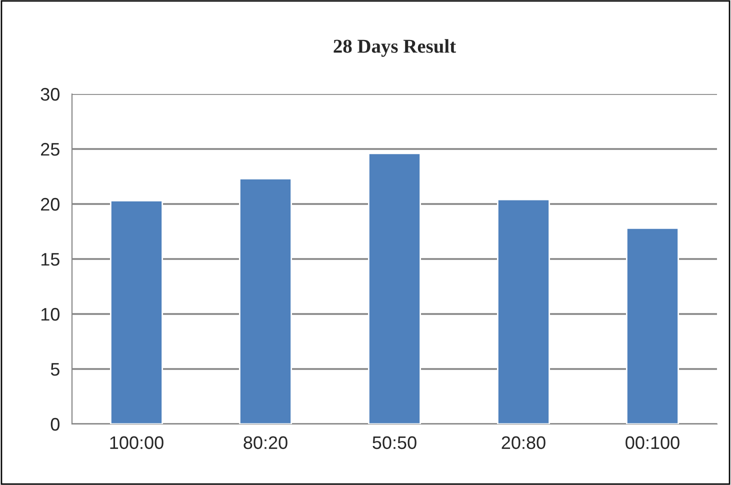 The width and height of the screenshot is (731, 485). What do you see at coordinates (50, 314) in the screenshot?
I see `y-tick-label: 10` at bounding box center [50, 314].